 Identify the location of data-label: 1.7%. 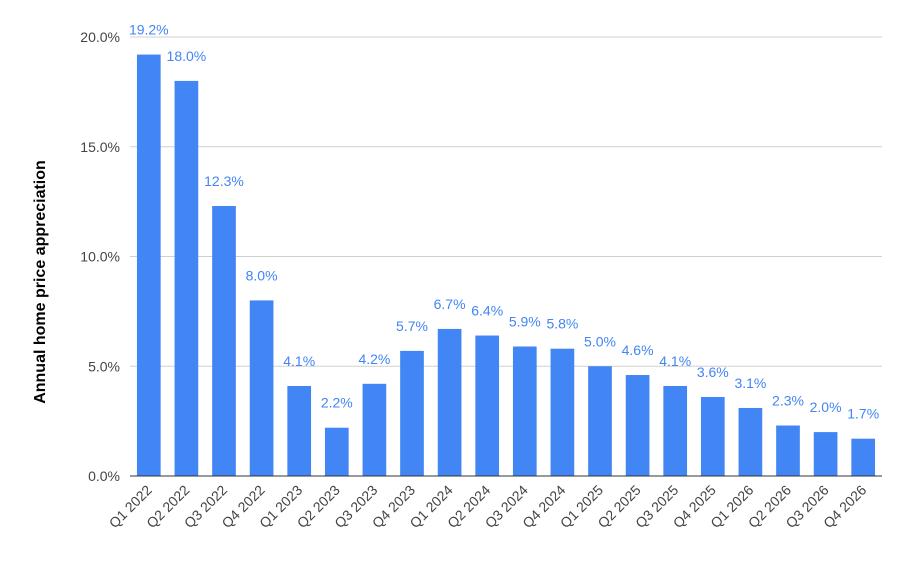
(863, 414).